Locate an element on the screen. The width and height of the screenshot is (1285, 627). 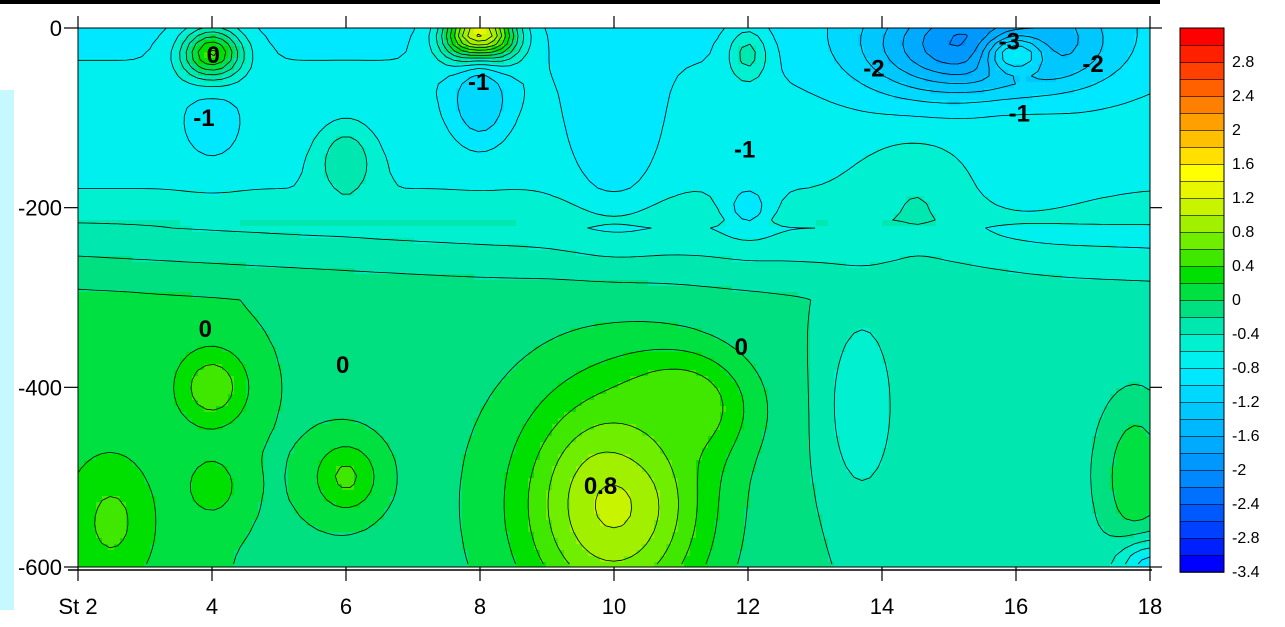
x-tick-label: 6 is located at coordinates (346, 606).